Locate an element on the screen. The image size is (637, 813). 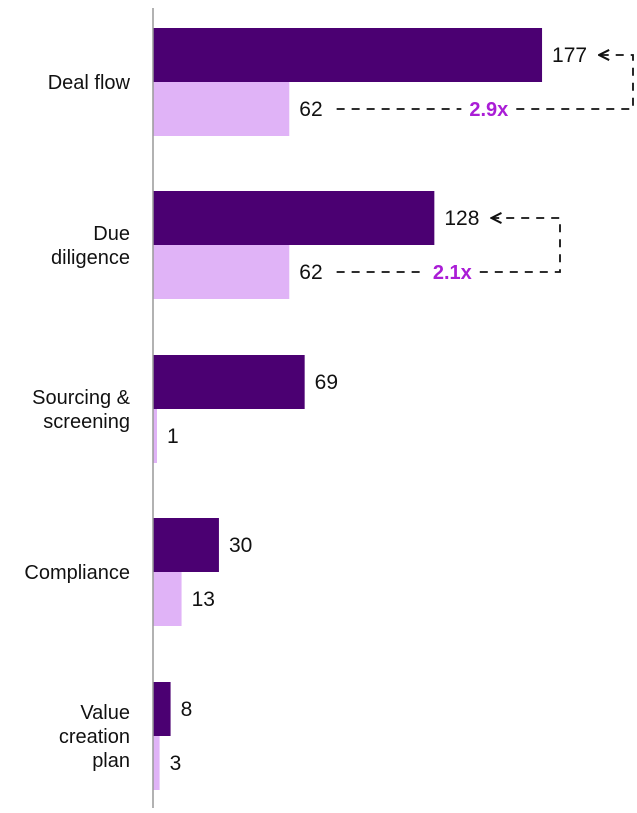
category-label-0: Deal flow is located at coordinates (89, 83).